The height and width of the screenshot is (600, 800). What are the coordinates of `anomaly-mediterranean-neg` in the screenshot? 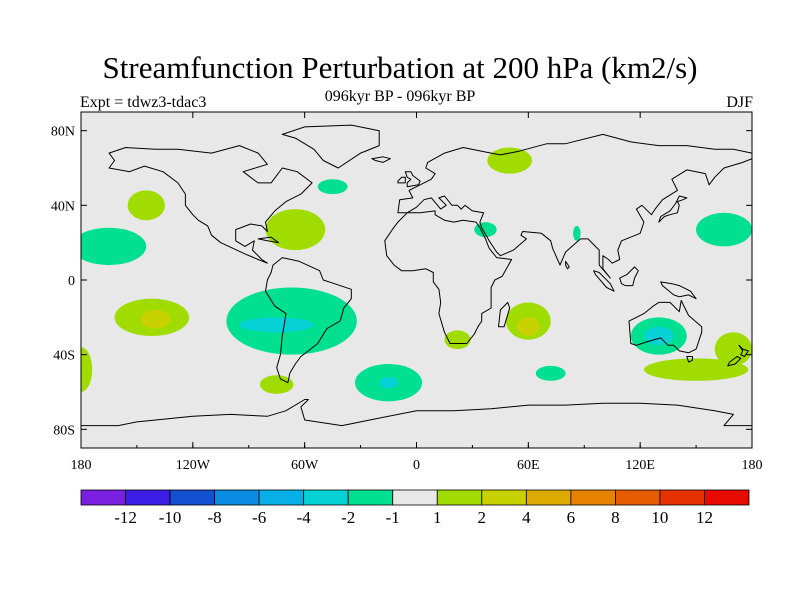 It's located at (485, 230).